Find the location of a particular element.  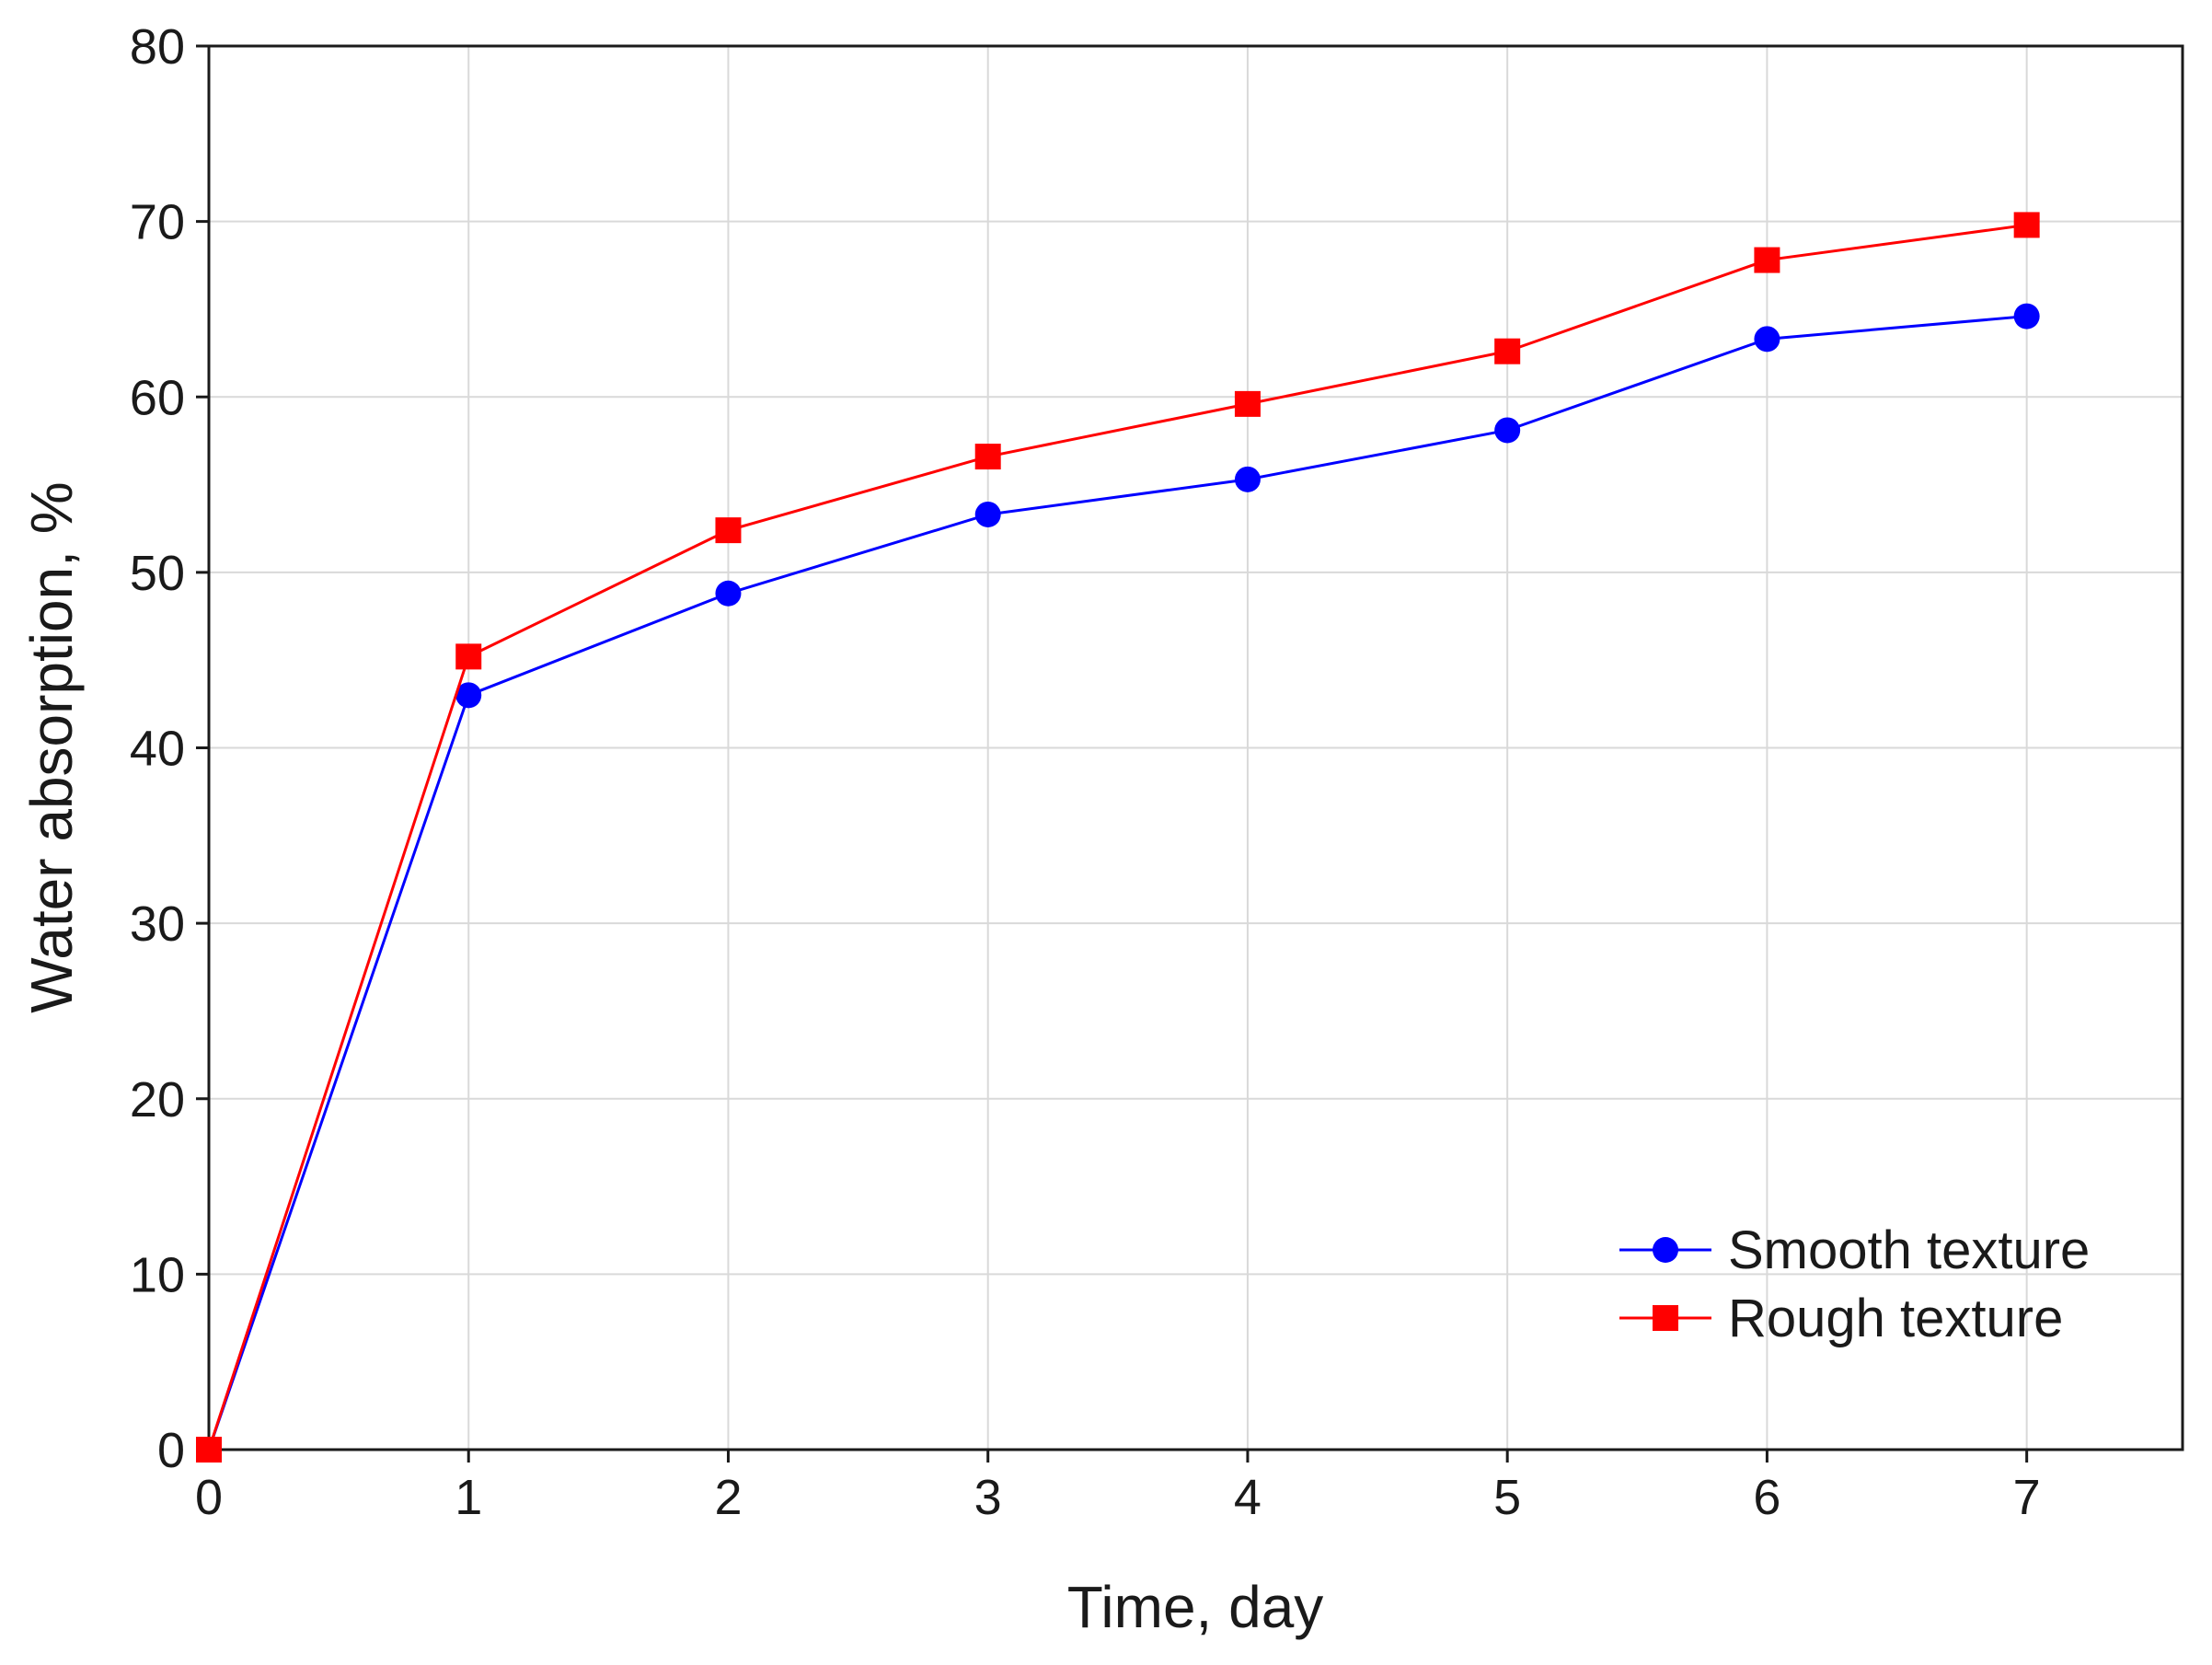

x-tick-label: 3 is located at coordinates (988, 1497).